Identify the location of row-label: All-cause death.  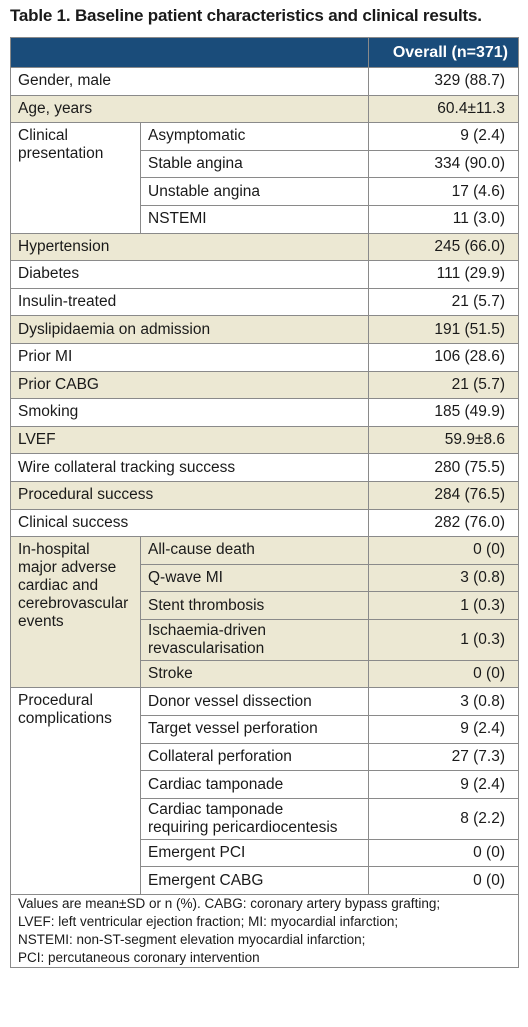
(254, 550).